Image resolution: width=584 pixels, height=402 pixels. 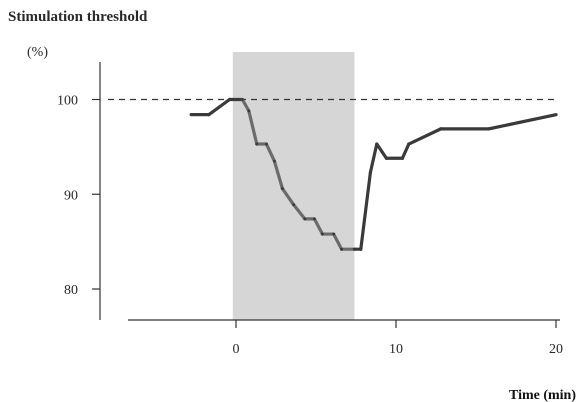 What do you see at coordinates (71, 290) in the screenshot?
I see `y-tick-label: 80` at bounding box center [71, 290].